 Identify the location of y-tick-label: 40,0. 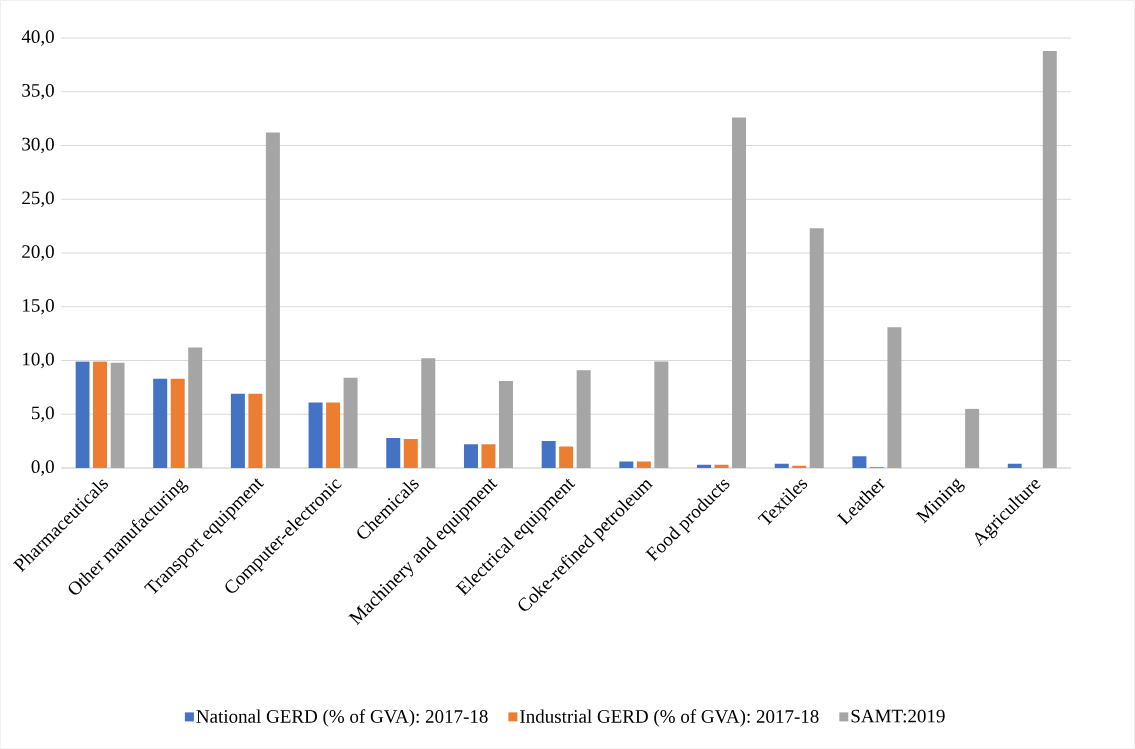
(37, 38).